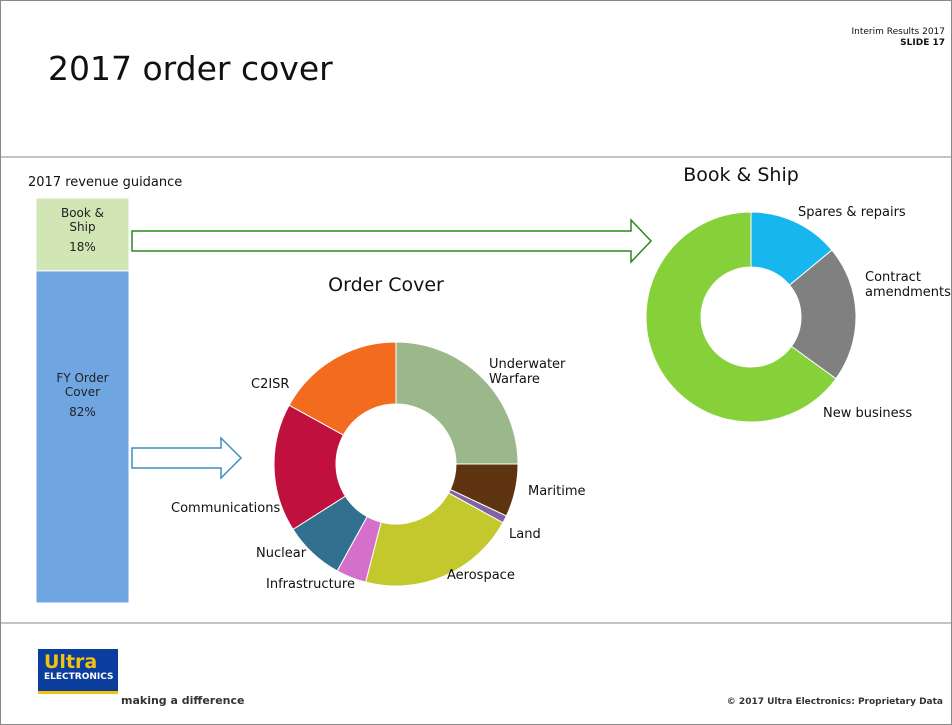  What do you see at coordinates (226, 508) in the screenshot?
I see `wedge-label: Communications` at bounding box center [226, 508].